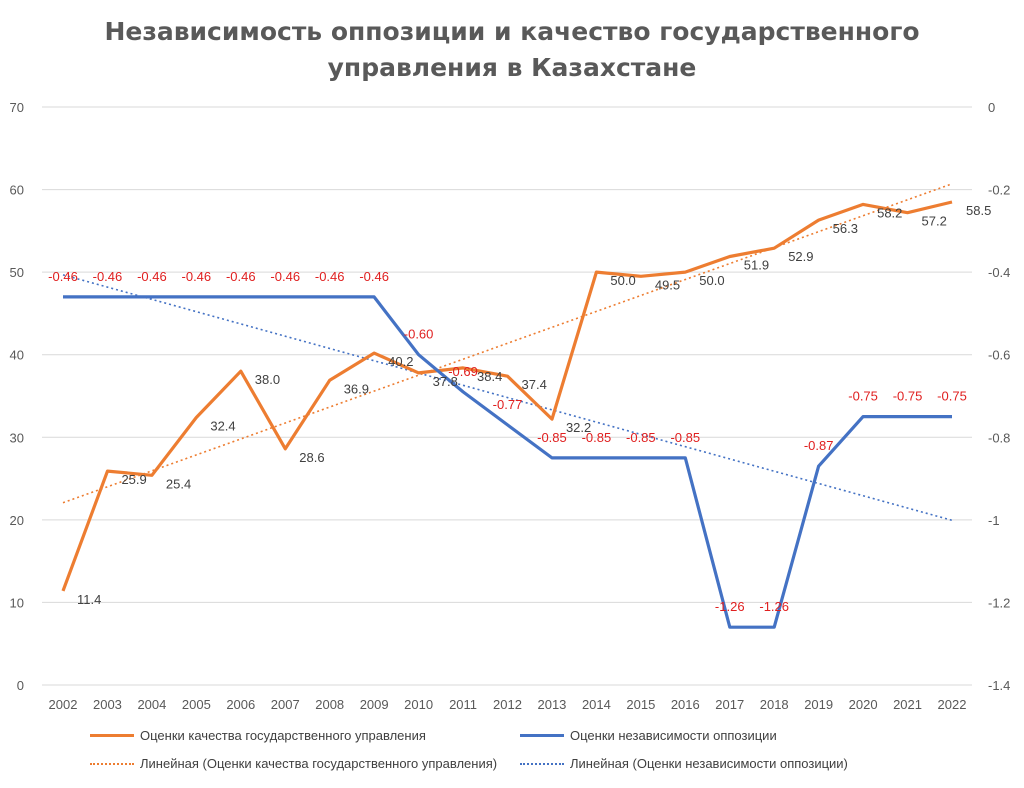 The image size is (1024, 788). What do you see at coordinates (112, 763) in the screenshot?
I see `legend-swatch-governance-trend` at bounding box center [112, 763].